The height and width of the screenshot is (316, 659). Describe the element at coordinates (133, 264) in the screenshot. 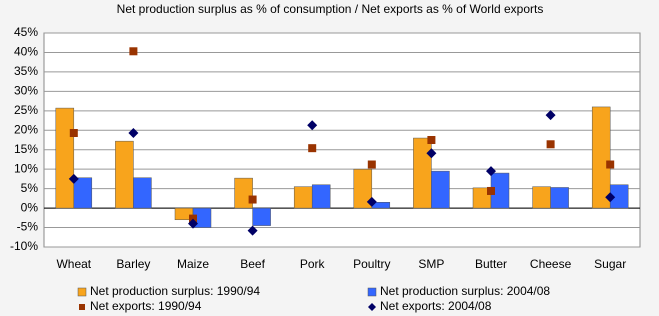

I see `x-tick-label: Barley` at that location.